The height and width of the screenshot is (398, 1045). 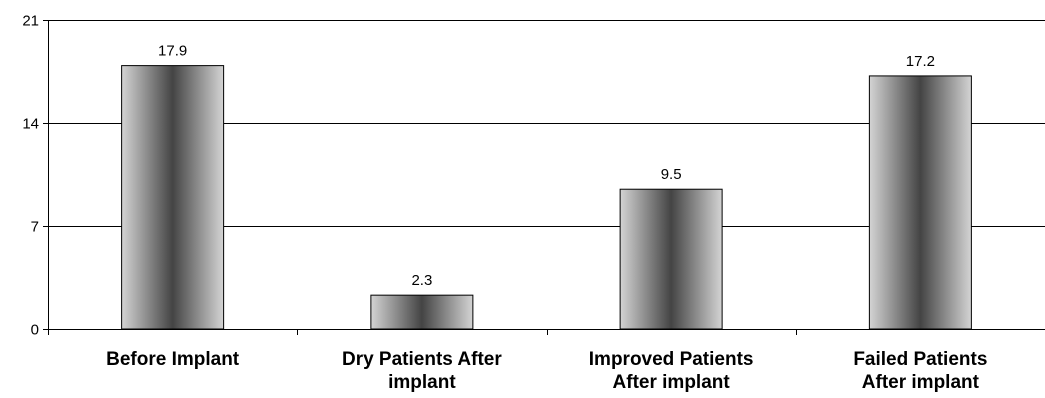 What do you see at coordinates (35, 227) in the screenshot?
I see `y-tick-label: 7` at bounding box center [35, 227].